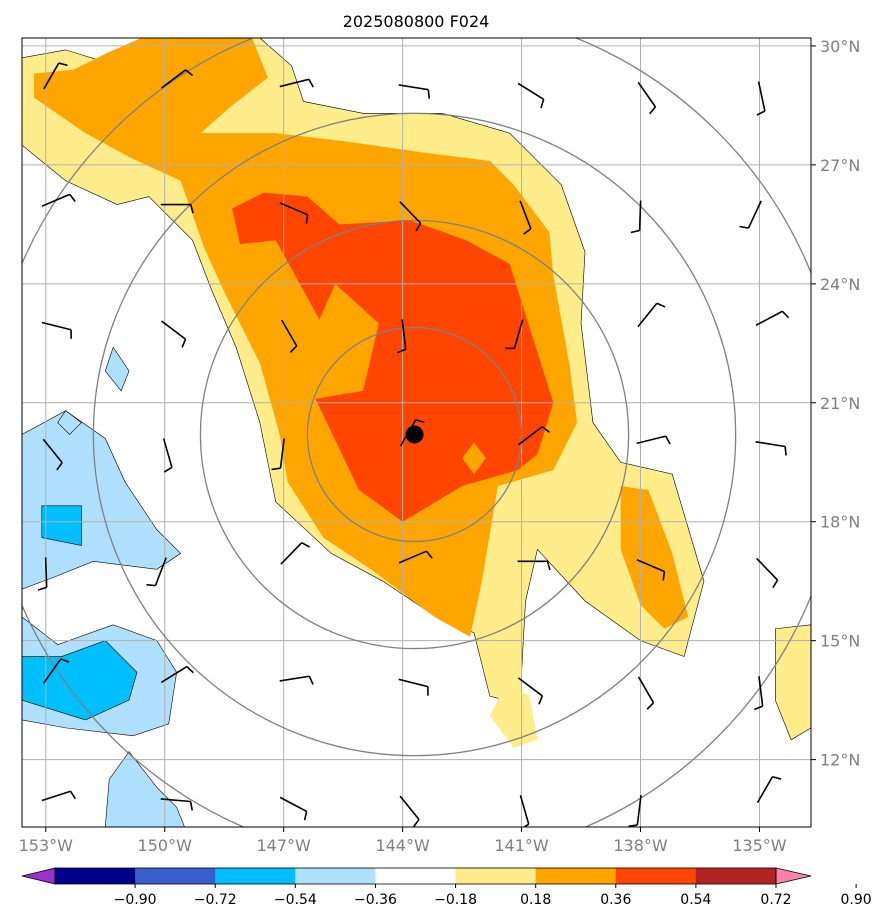 Image resolution: width=882 pixels, height=924 pixels. What do you see at coordinates (840, 641) in the screenshot?
I see `y-tick-label: 15°N` at bounding box center [840, 641].